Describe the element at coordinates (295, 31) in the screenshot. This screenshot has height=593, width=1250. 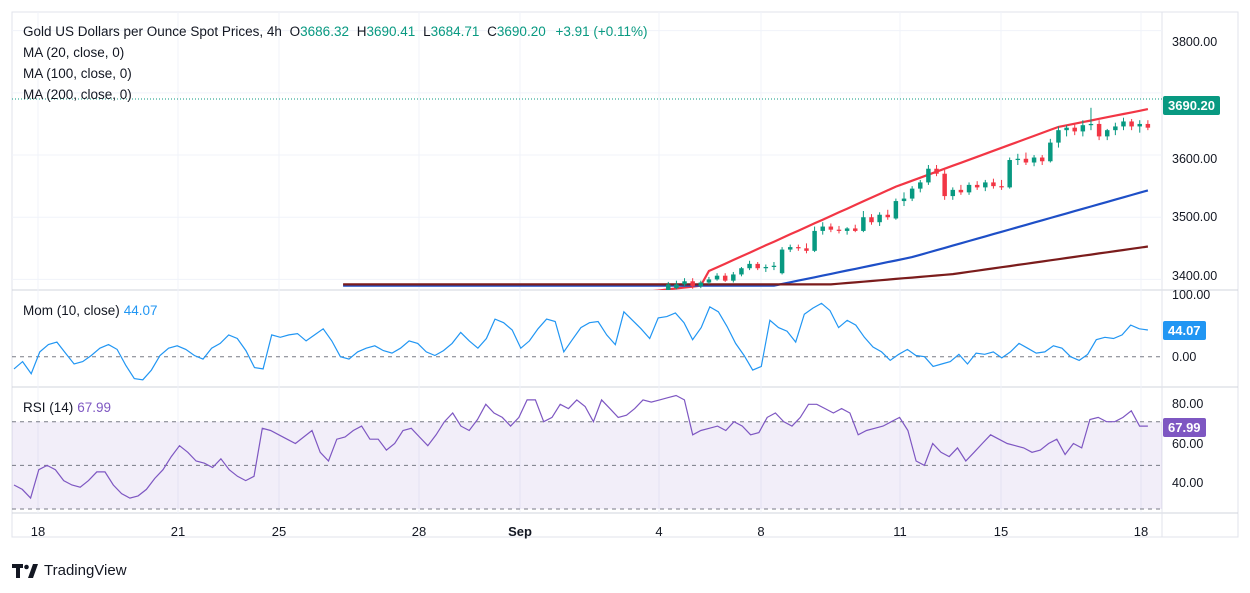
I see `open-label: O` at that location.